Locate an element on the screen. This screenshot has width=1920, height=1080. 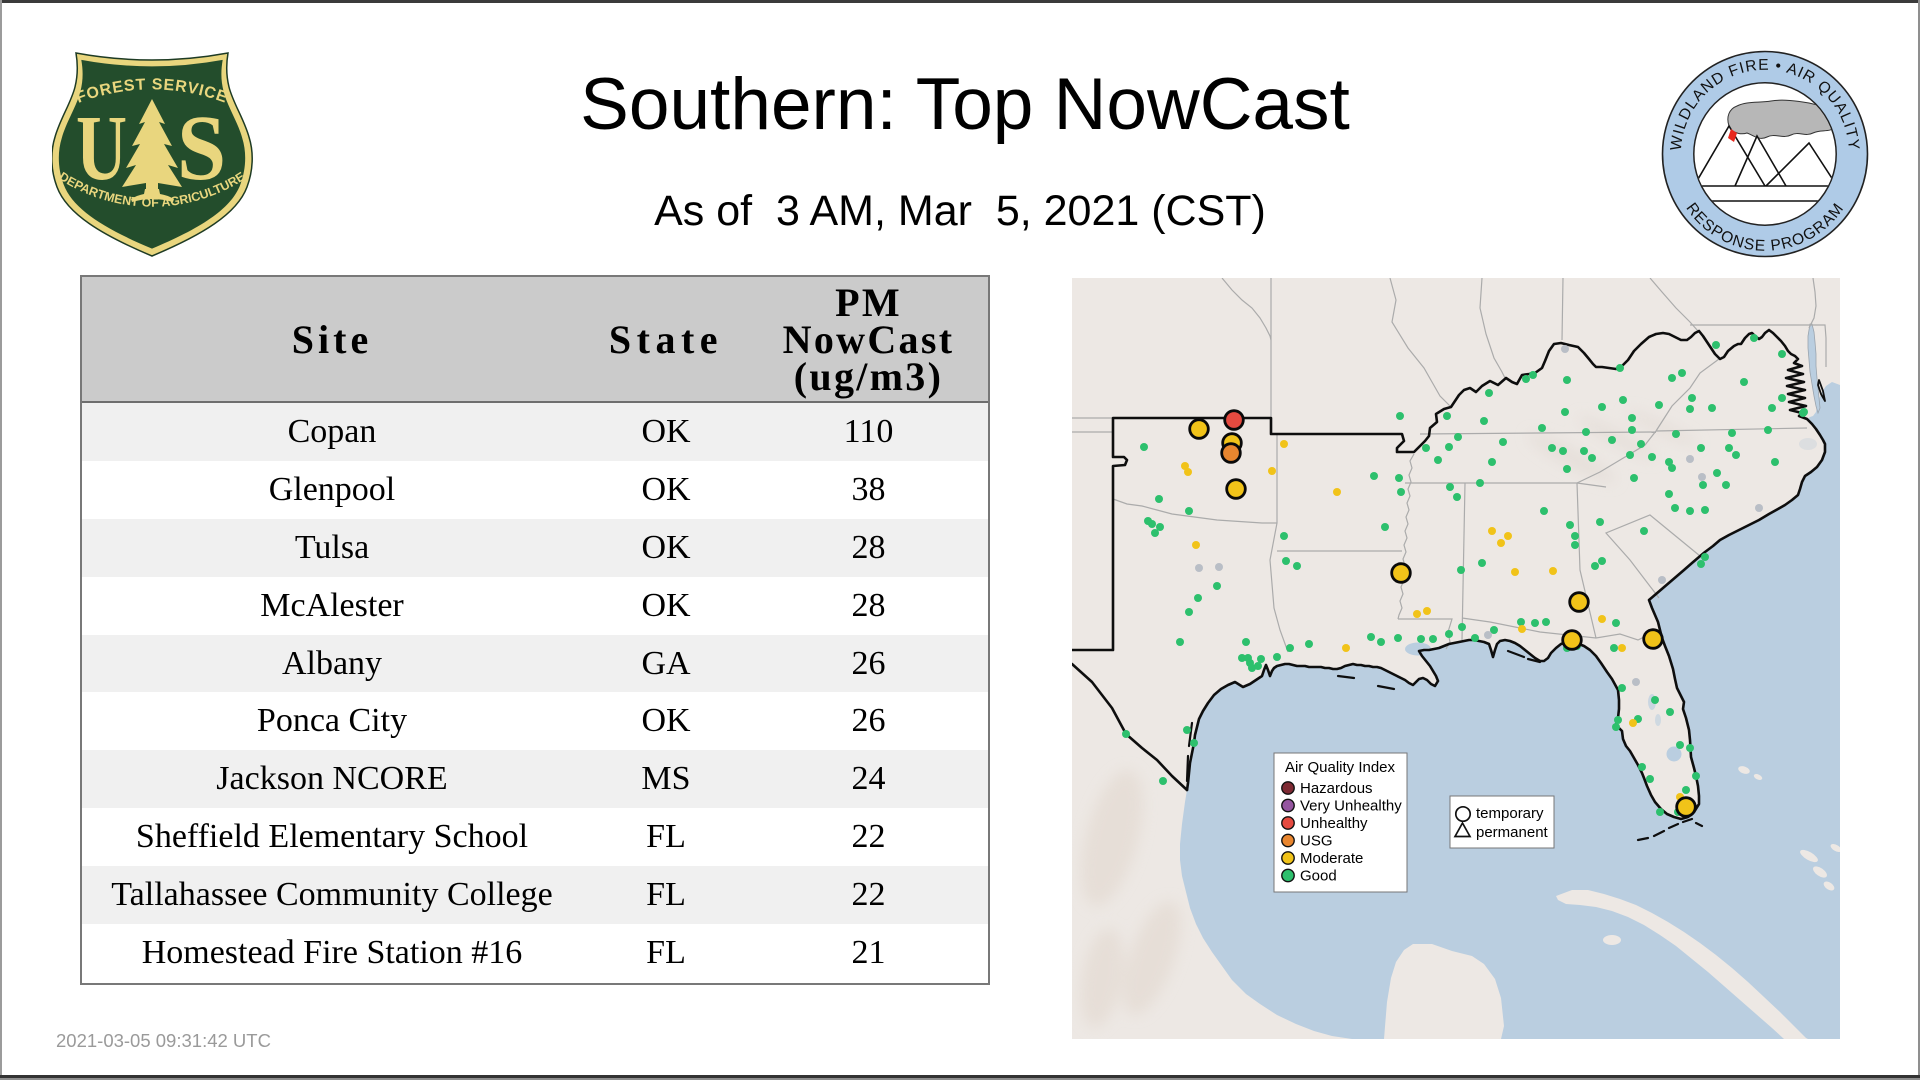
svg-text: U is located at coordinates (101, 148).